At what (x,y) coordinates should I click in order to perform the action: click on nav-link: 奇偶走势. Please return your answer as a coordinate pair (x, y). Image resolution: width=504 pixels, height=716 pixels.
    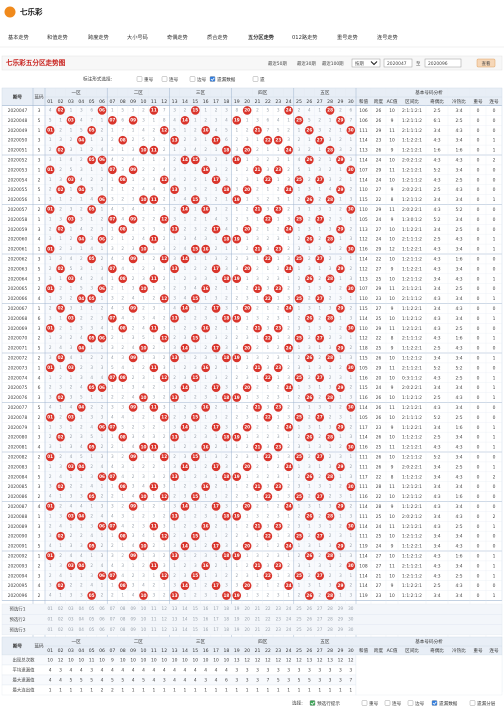
    Looking at the image, I should click on (177, 37).